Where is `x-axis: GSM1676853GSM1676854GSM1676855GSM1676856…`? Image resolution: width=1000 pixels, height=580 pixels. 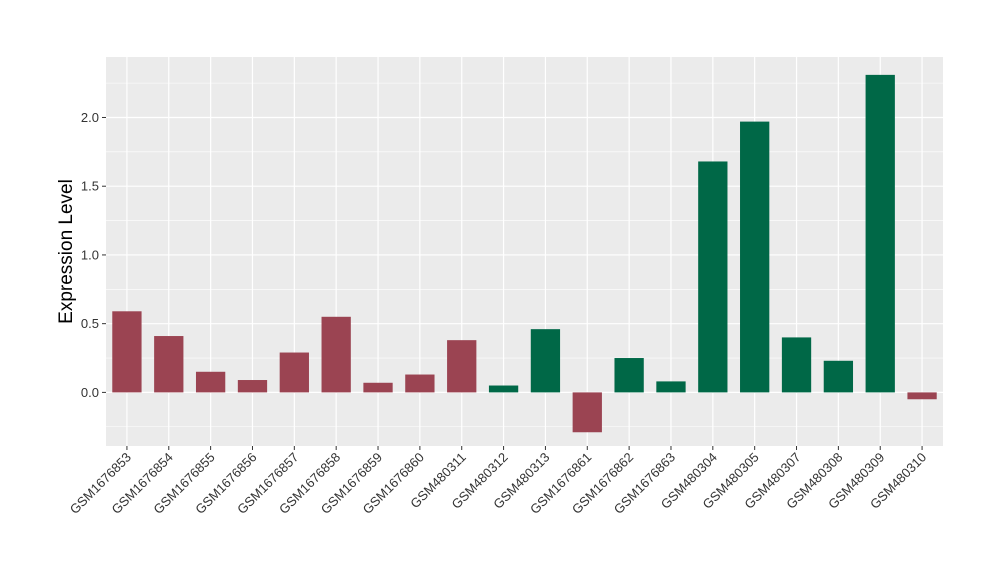 x-axis: GSM1676853GSM1676854GSM1676855GSM1676856… is located at coordinates (498, 481).